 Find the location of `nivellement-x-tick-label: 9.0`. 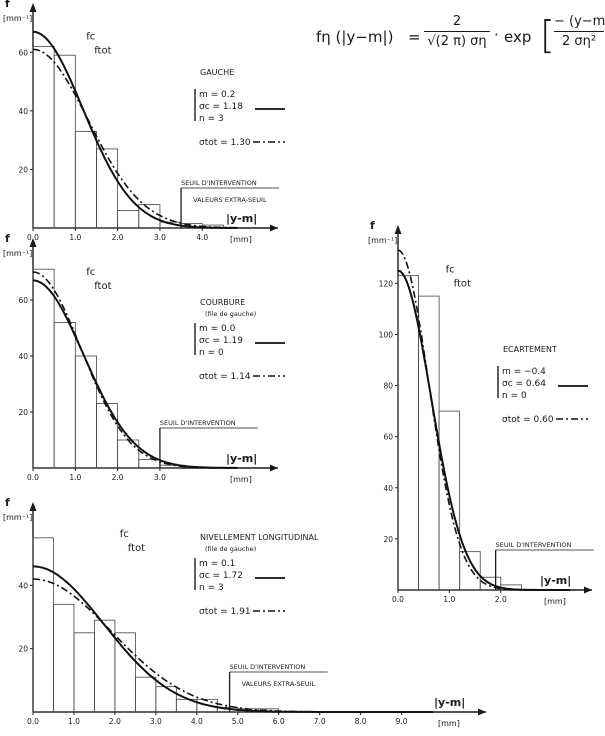

nivellement-x-tick-label: 9.0 is located at coordinates (402, 721).